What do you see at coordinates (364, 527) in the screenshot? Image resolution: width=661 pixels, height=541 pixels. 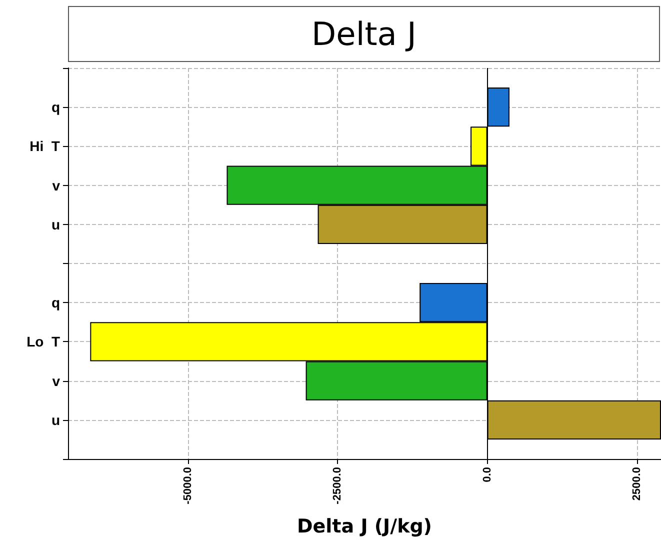 I see `x-axis-title: Delta J (J/kg)` at bounding box center [364, 527].